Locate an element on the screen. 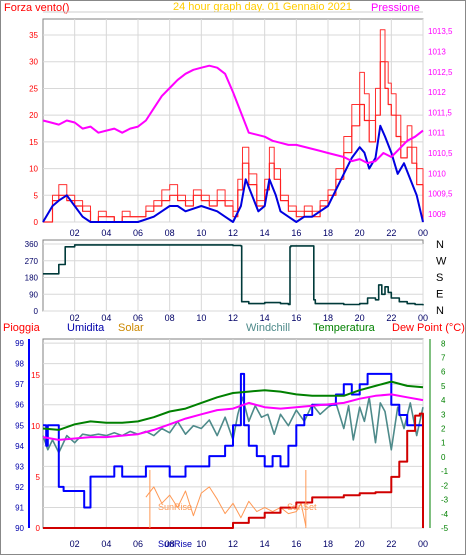 The height and width of the screenshot is (555, 466). left-tick-labels: 0 90 180 270 360 is located at coordinates (32, 278).